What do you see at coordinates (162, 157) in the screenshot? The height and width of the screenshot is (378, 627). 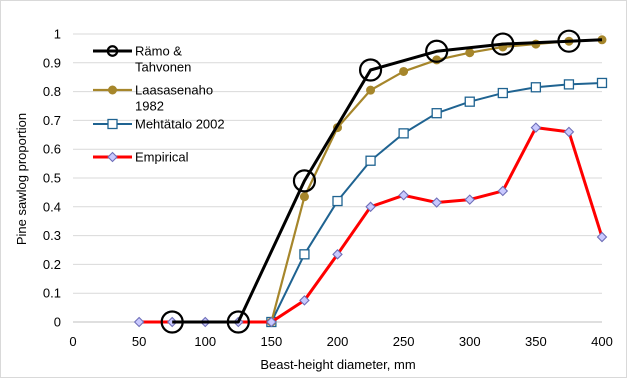 I see `legend-label: Empirical` at bounding box center [162, 157].